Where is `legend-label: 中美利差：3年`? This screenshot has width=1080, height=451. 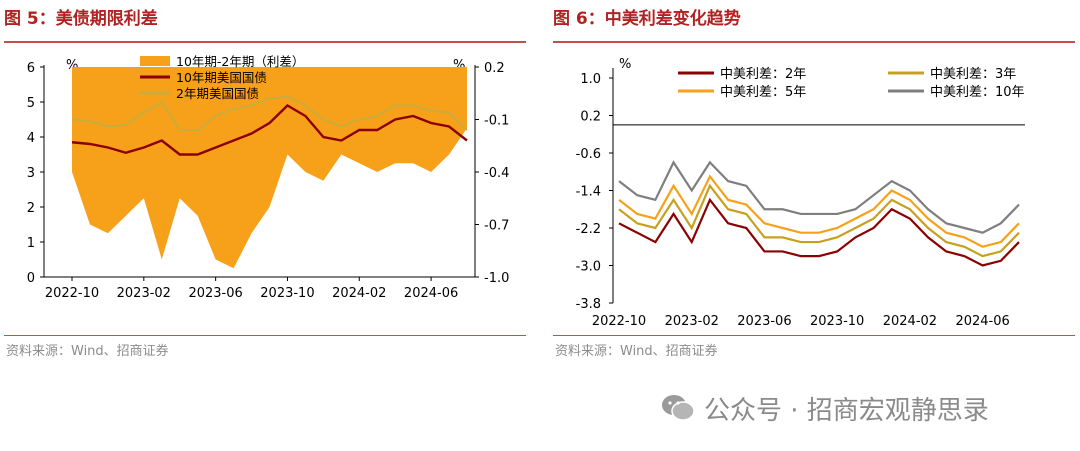
legend-label: 中美利差：3年 is located at coordinates (973, 74).